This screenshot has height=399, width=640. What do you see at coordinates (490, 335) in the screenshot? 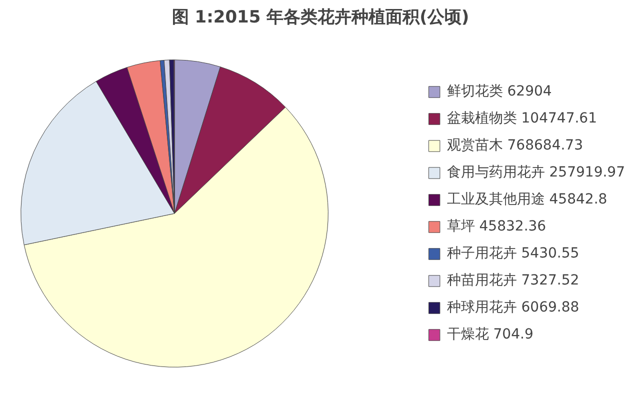
I see `legend-label: 干燥花 704.9` at bounding box center [490, 335].